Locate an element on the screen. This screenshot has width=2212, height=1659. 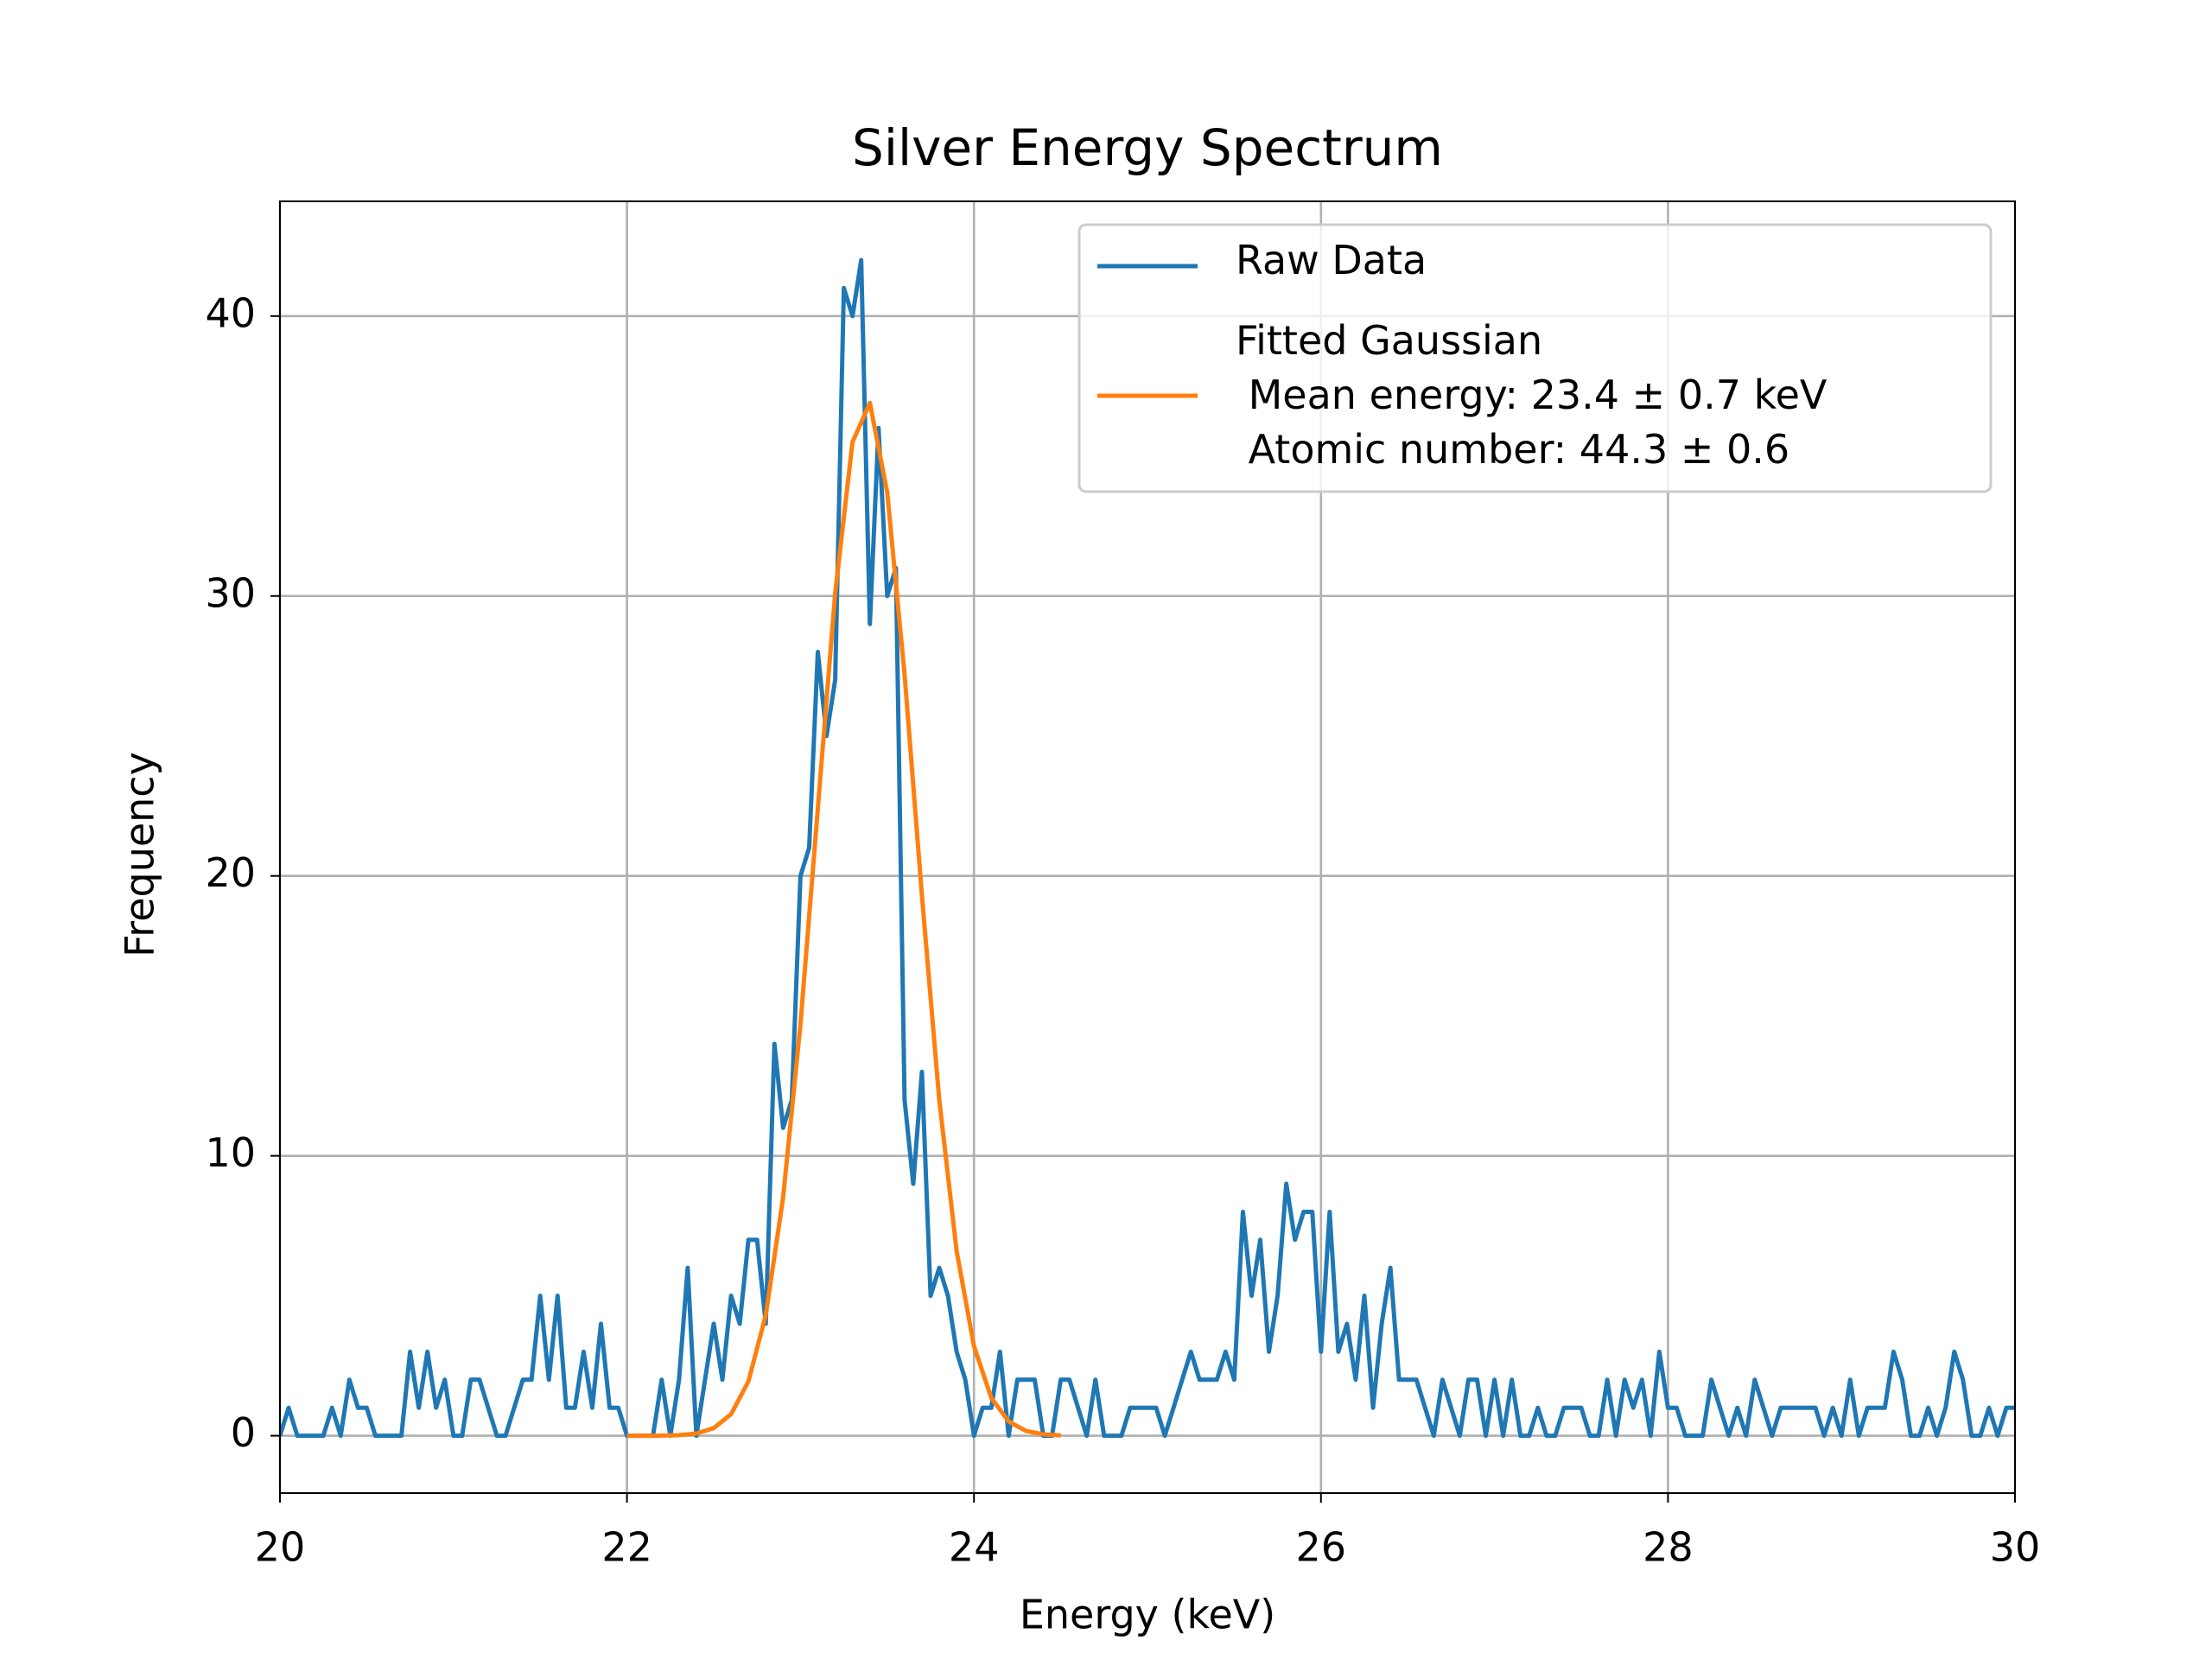
x-tick-label: 20 is located at coordinates (280, 1547).